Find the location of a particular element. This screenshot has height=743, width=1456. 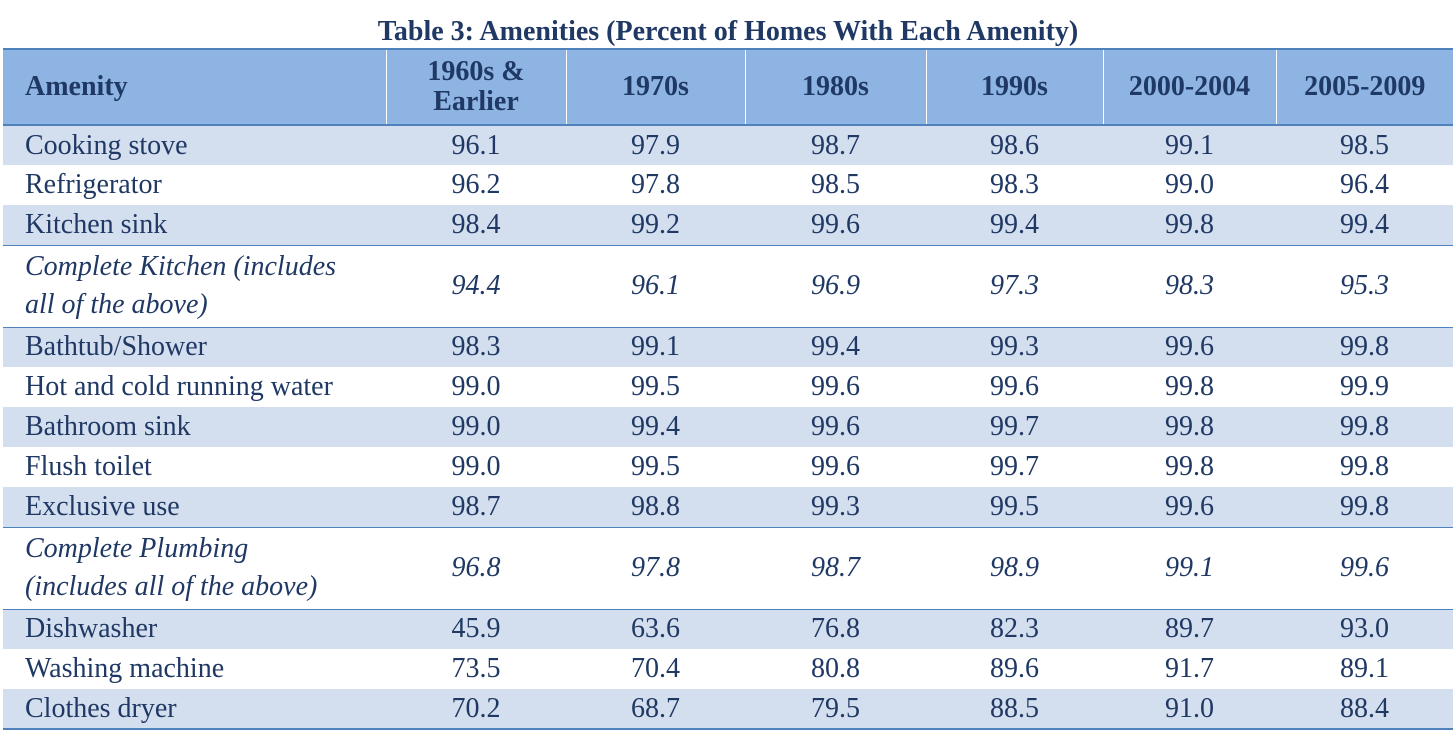

cell-value: 68.7 is located at coordinates (655, 708).